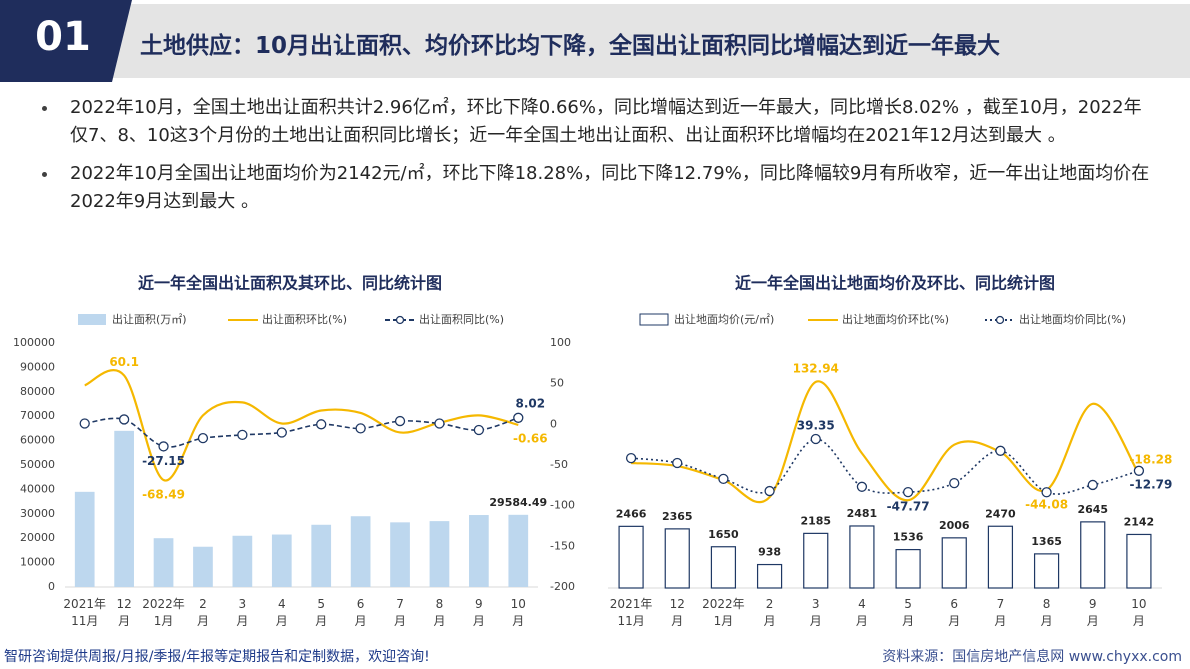 The image size is (1190, 669). What do you see at coordinates (557, 383) in the screenshot?
I see `y2-tick-label: 50` at bounding box center [557, 383].